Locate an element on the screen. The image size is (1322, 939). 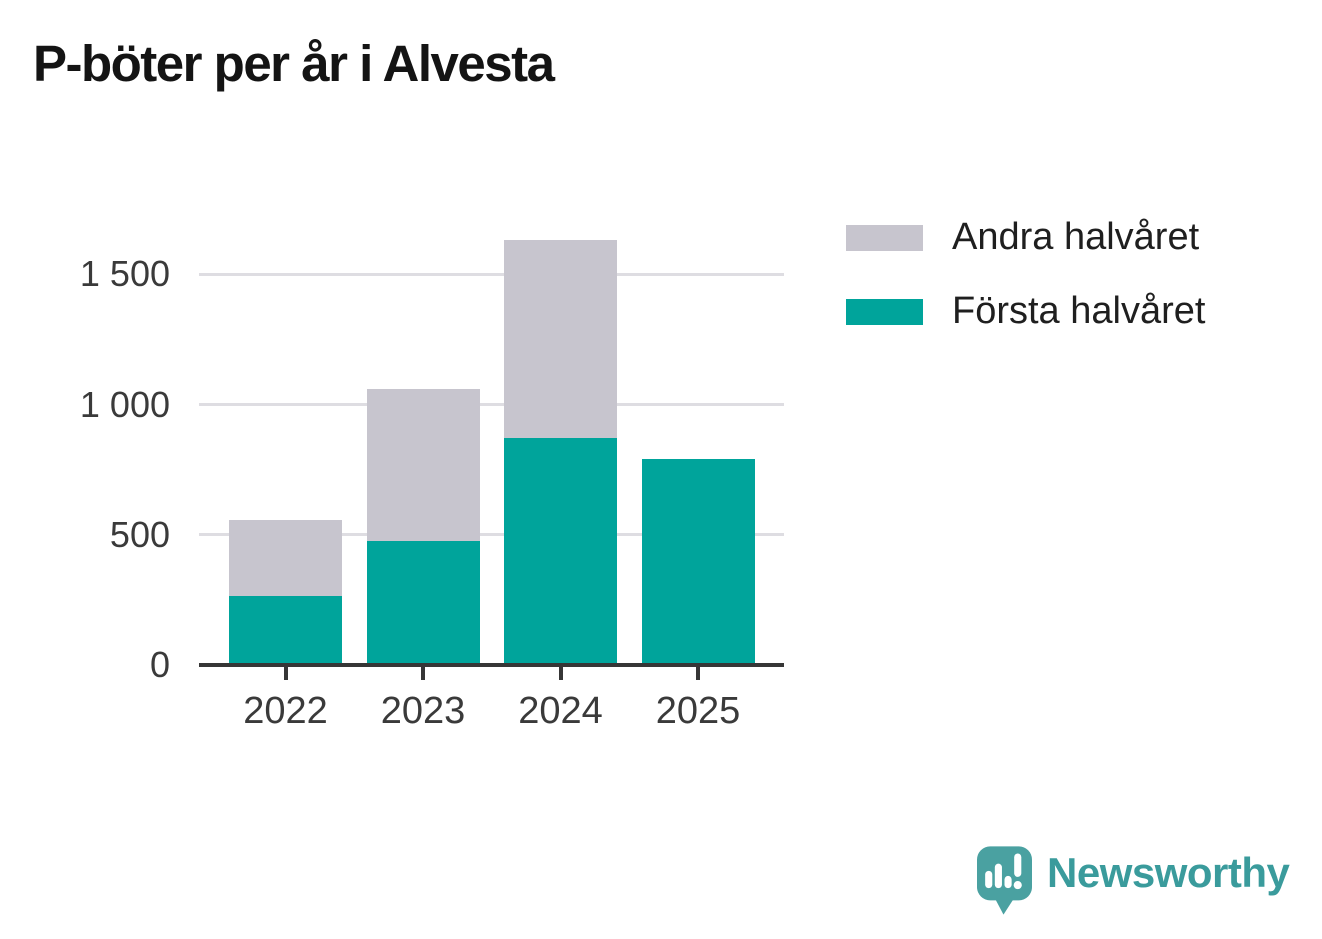
bar-segment-2022-första is located at coordinates (285, 630).